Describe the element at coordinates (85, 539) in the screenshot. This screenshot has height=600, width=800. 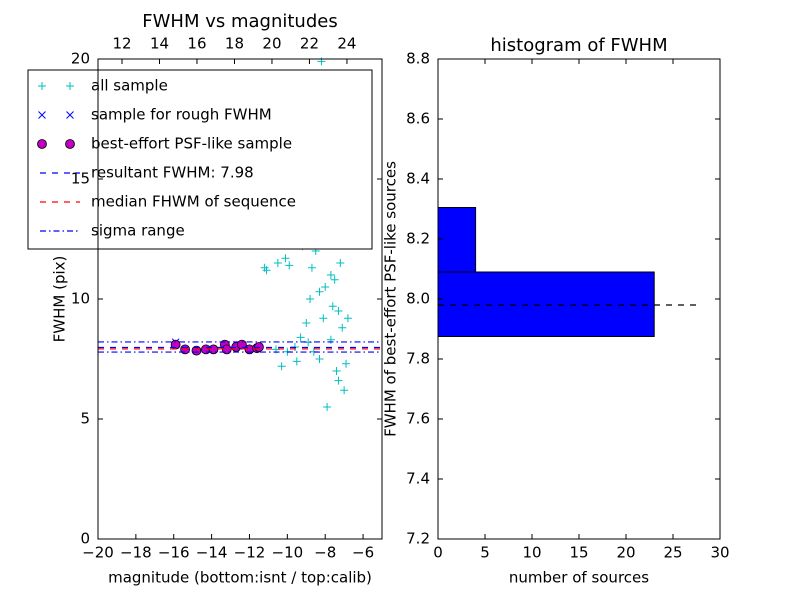
I see `y-tick-label: 0` at that location.